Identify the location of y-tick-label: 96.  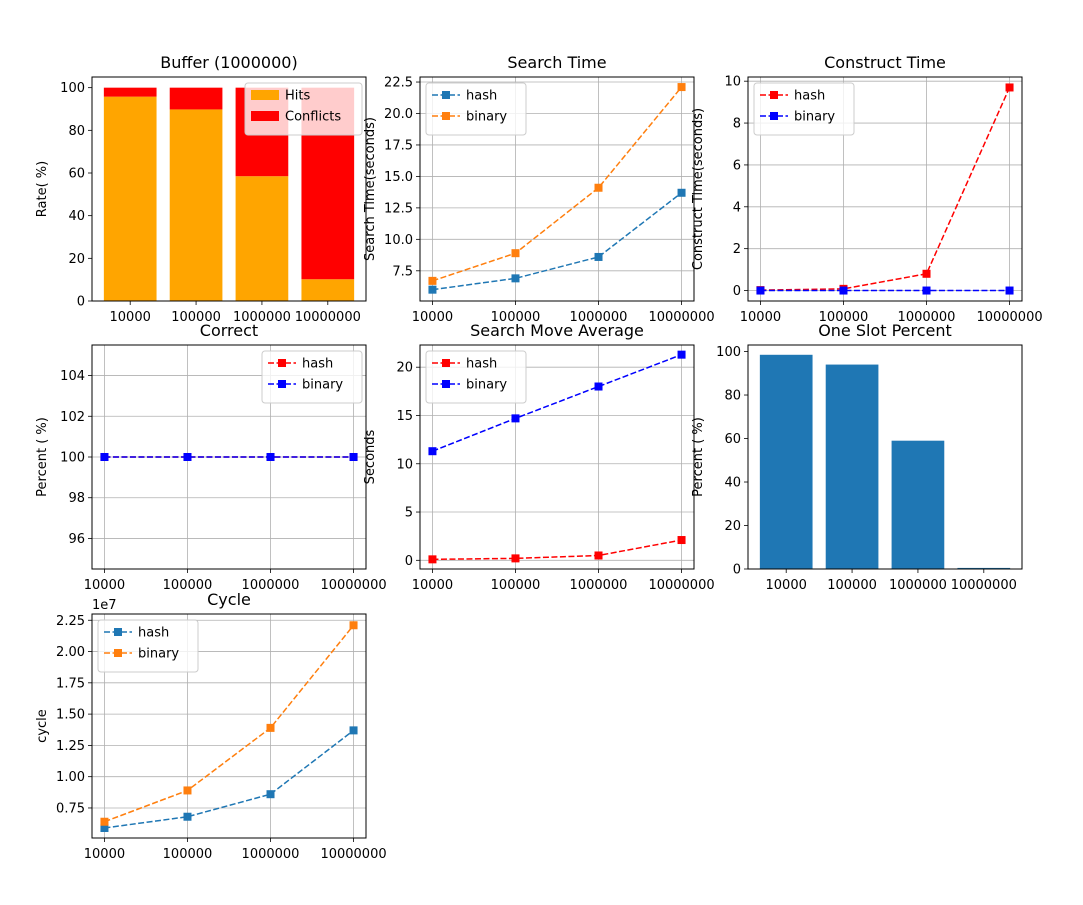
(76, 539).